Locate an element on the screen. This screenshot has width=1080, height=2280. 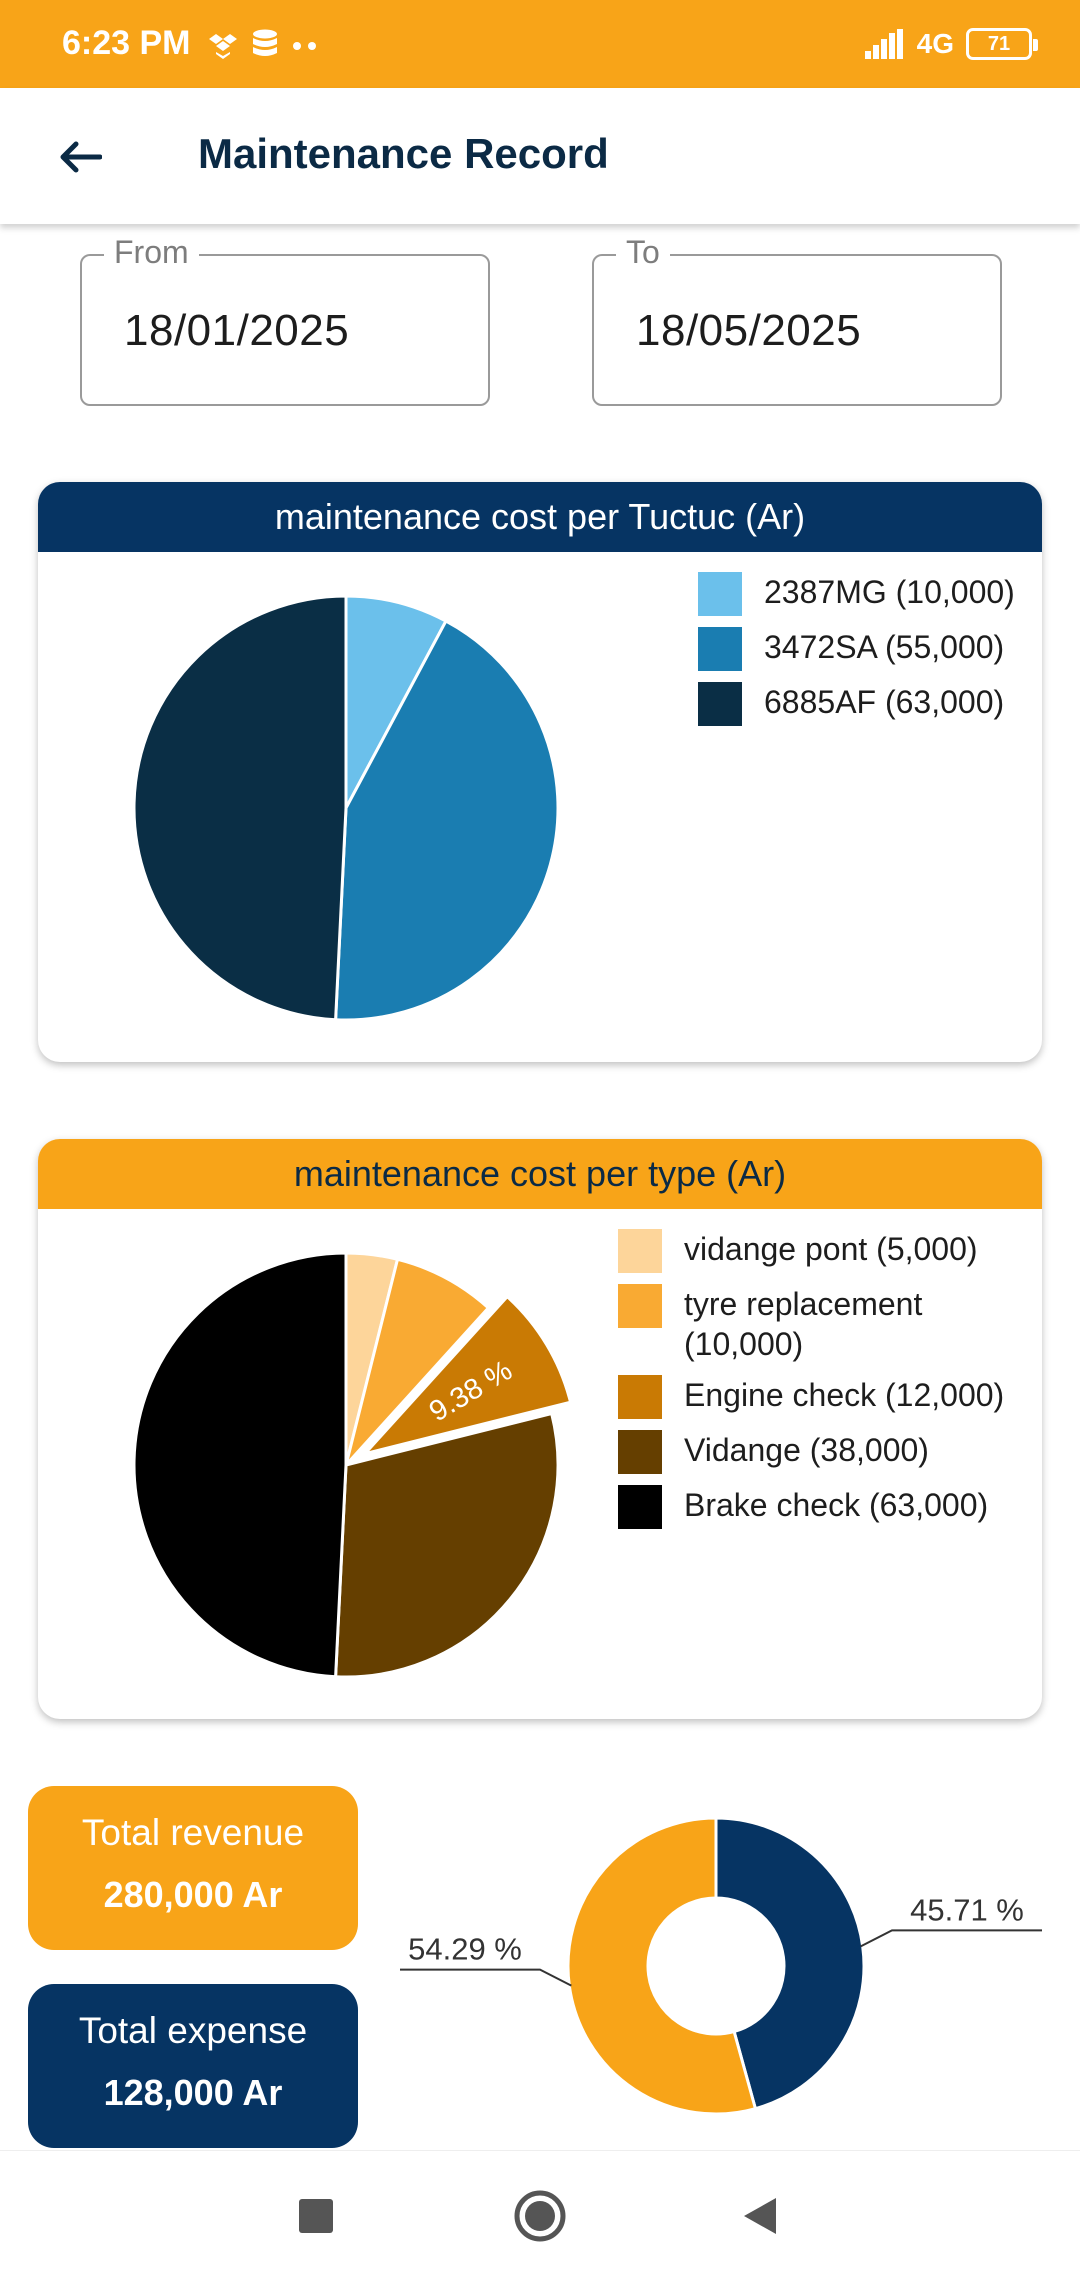
status-system-icons: 4G 71 is located at coordinates (951, 44).